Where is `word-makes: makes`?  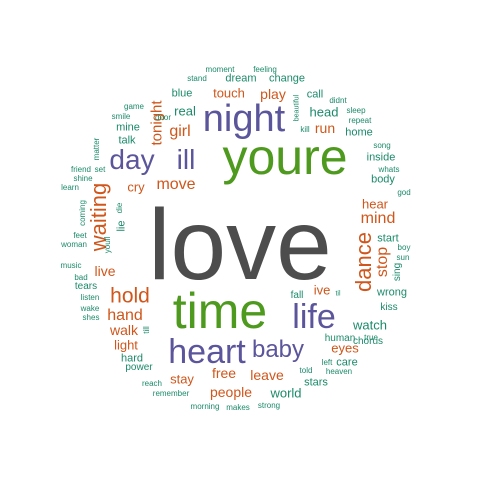 word-makes: makes is located at coordinates (238, 407).